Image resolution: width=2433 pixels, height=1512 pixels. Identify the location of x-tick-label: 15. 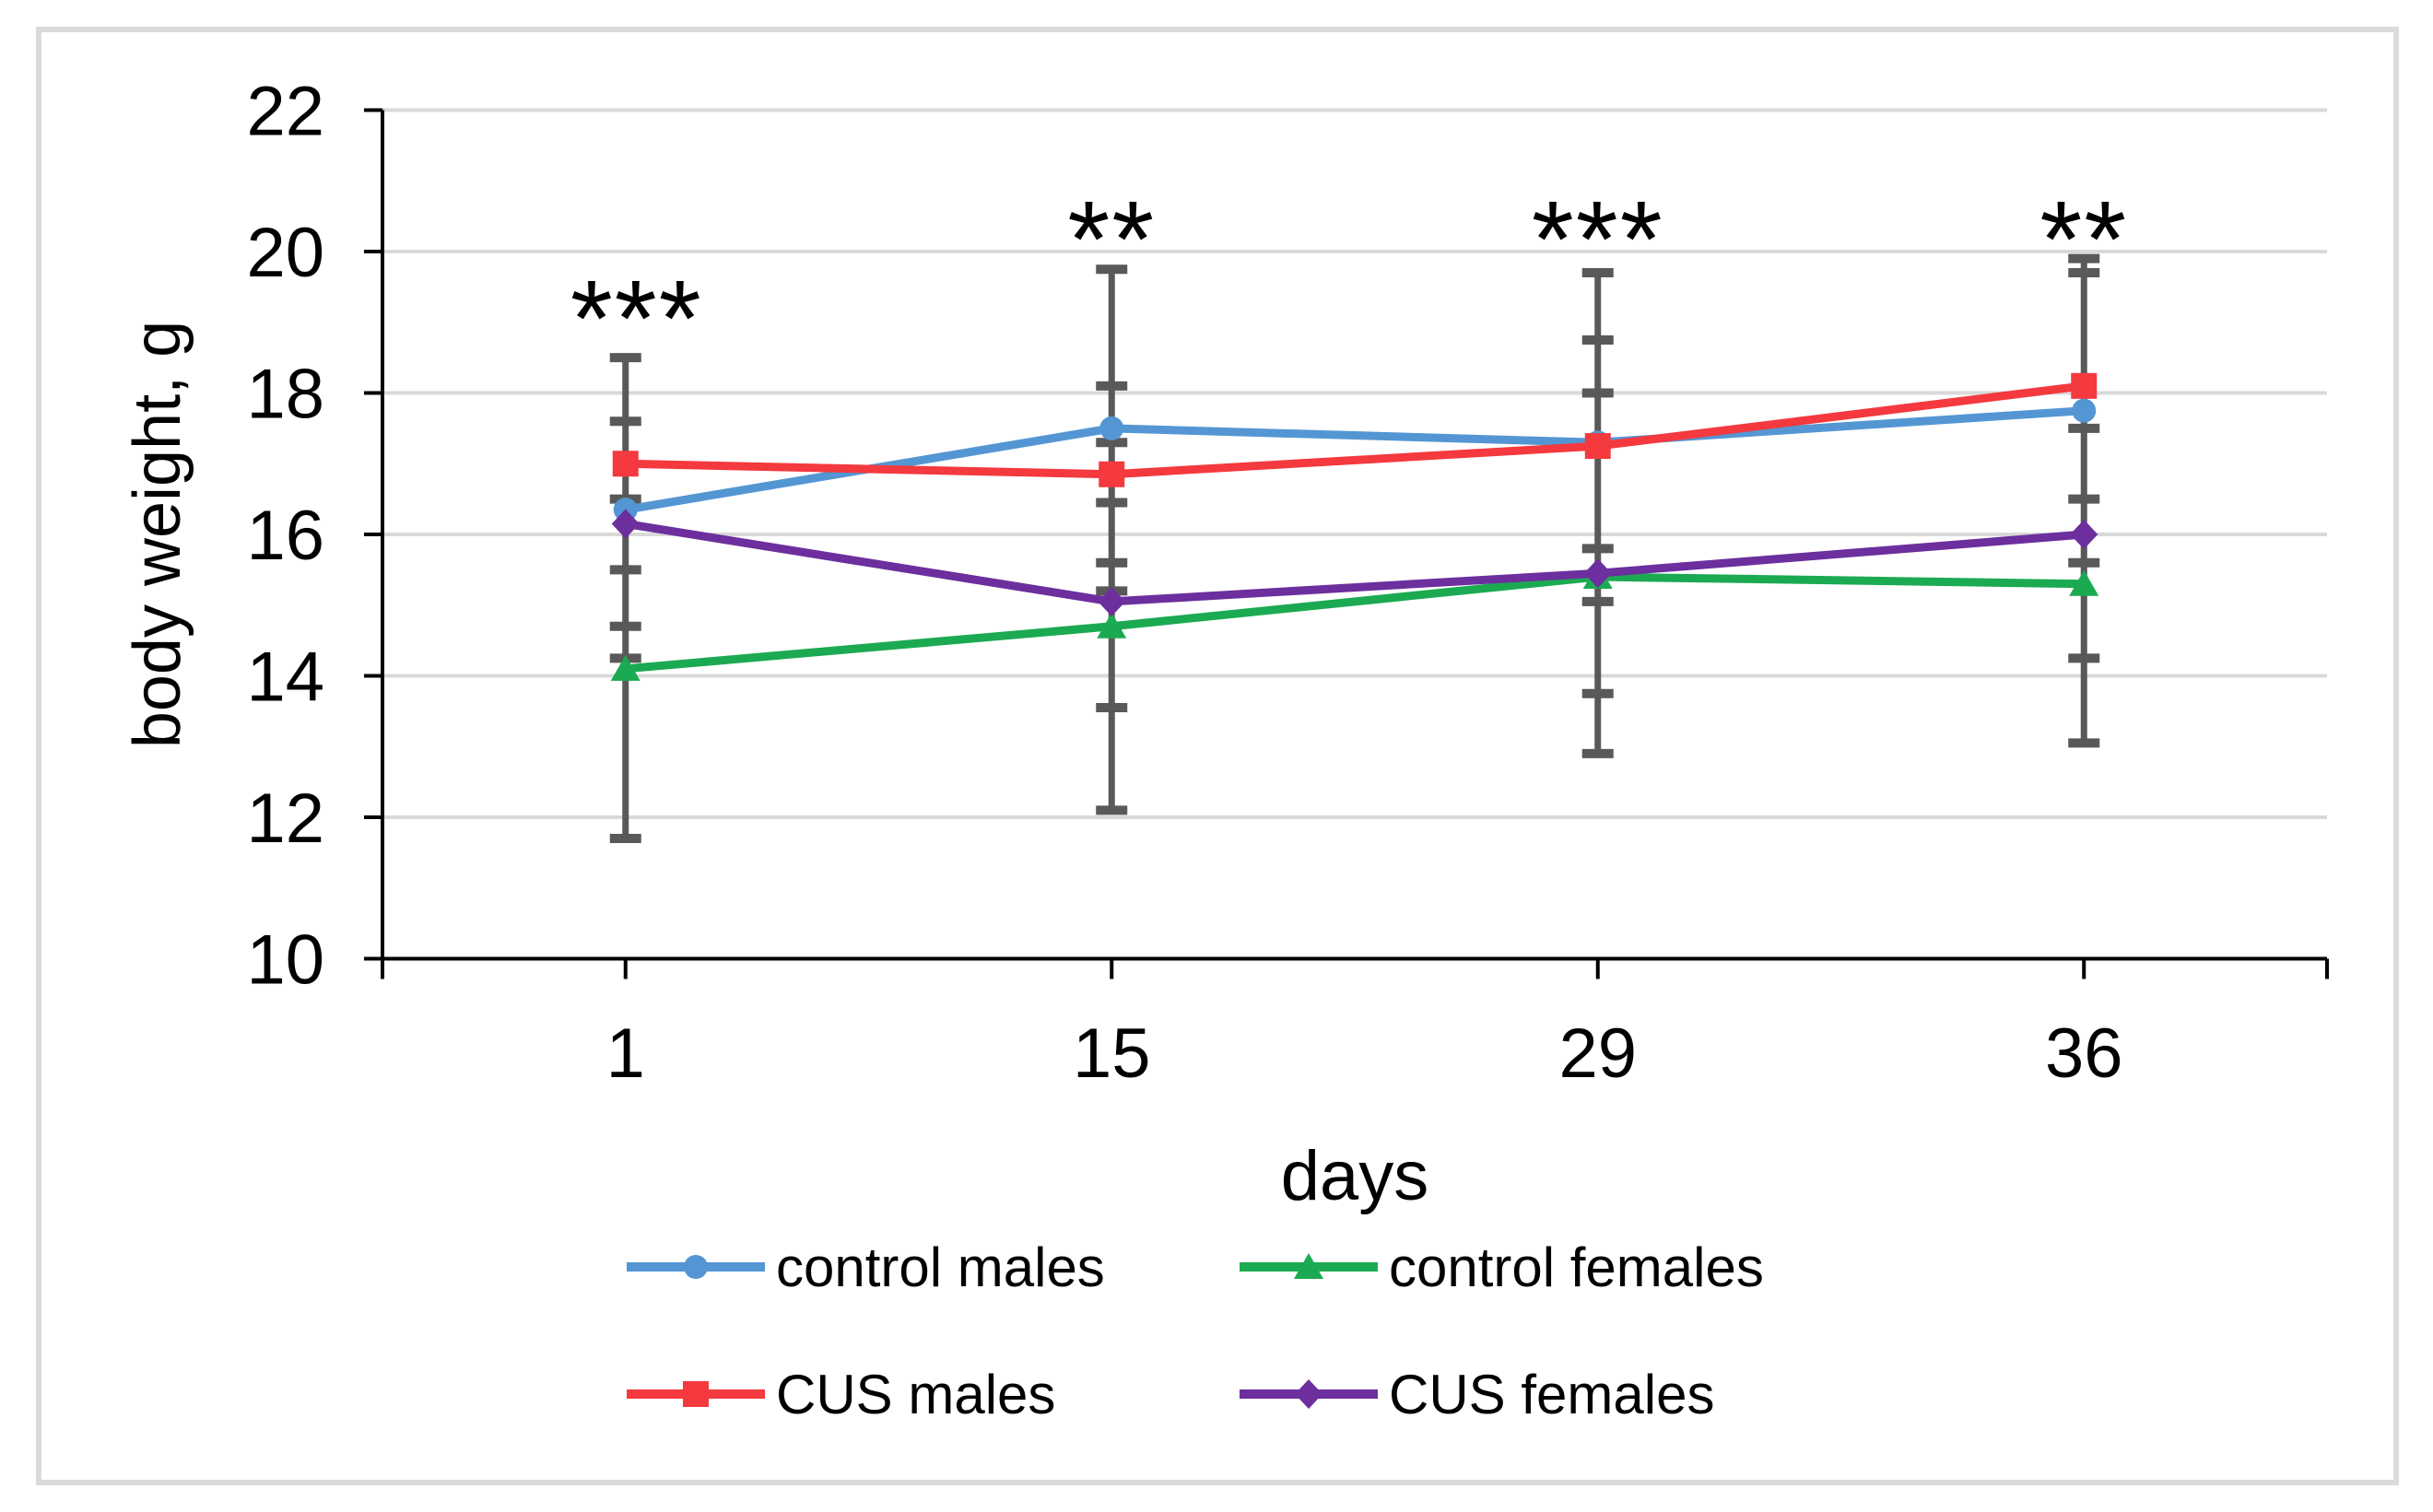
(1112, 1053).